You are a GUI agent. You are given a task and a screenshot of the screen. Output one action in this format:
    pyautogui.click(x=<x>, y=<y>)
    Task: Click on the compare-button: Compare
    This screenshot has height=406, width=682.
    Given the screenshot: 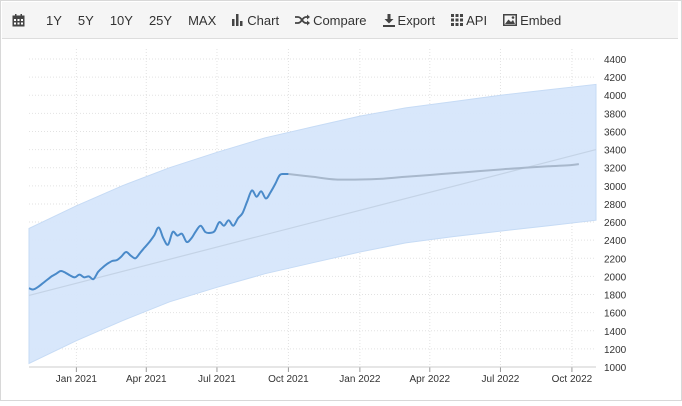 What is the action you would take?
    pyautogui.click(x=330, y=20)
    